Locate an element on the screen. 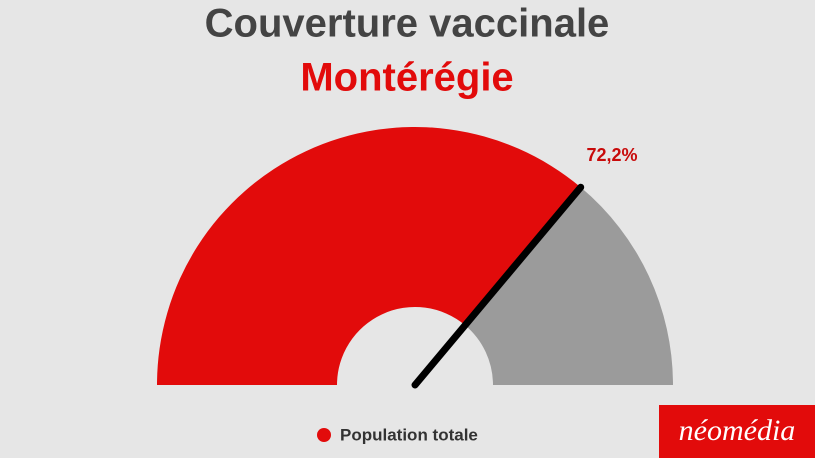 This screenshot has width=815, height=458. logo: néomédia is located at coordinates (737, 430).